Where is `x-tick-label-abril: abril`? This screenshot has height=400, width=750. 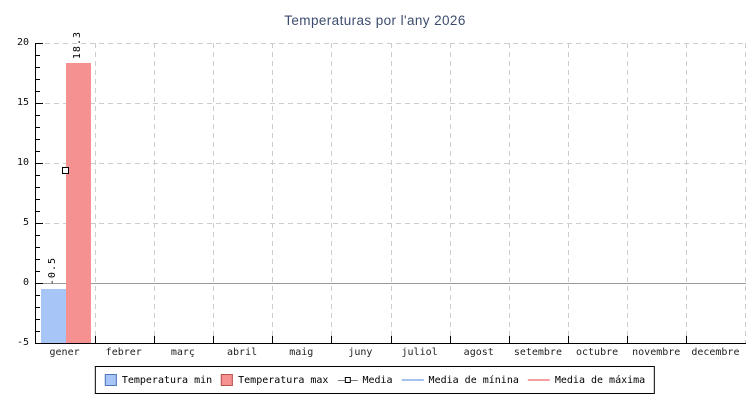 x-tick-label-abril: abril is located at coordinates (242, 352).